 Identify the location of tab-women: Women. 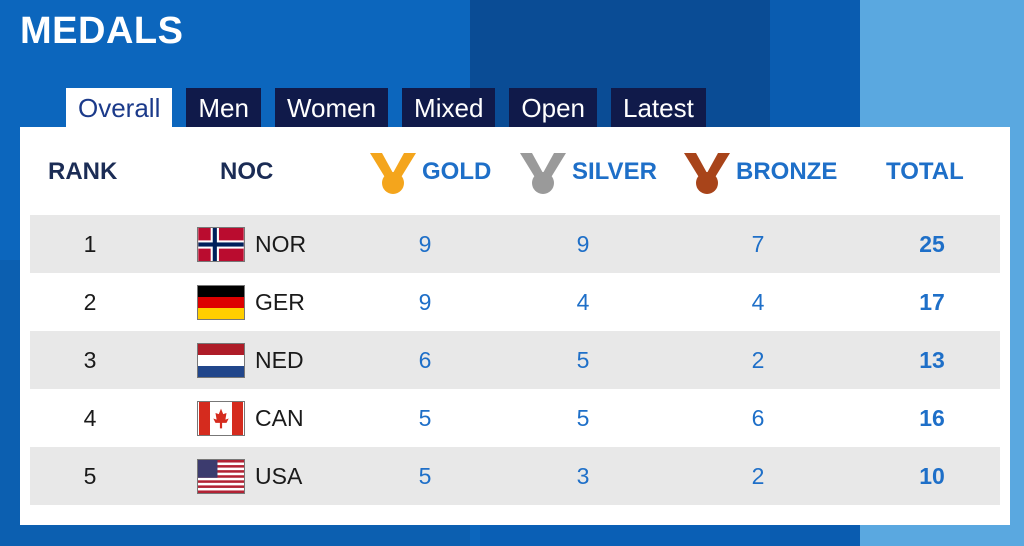
(331, 108).